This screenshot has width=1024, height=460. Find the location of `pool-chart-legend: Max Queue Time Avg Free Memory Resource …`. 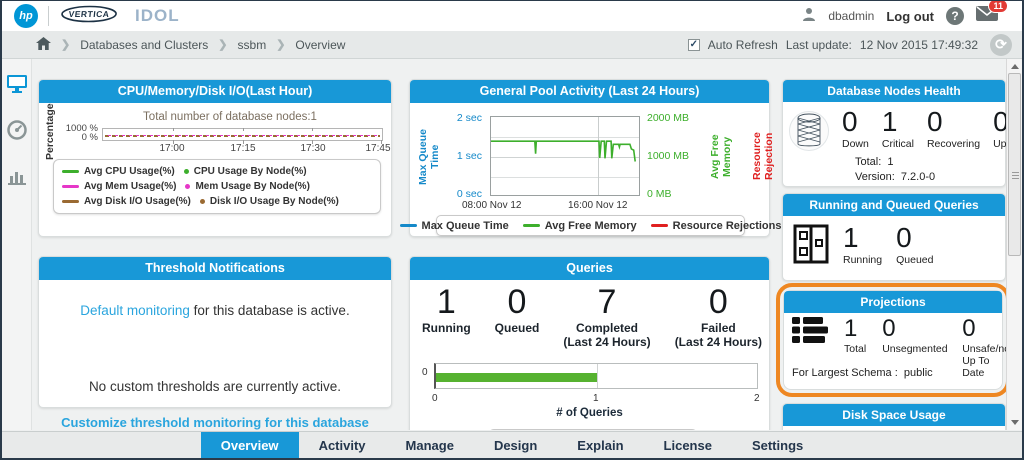

pool-chart-legend: Max Queue Time Avg Free Memory Resource … is located at coordinates (590, 225).